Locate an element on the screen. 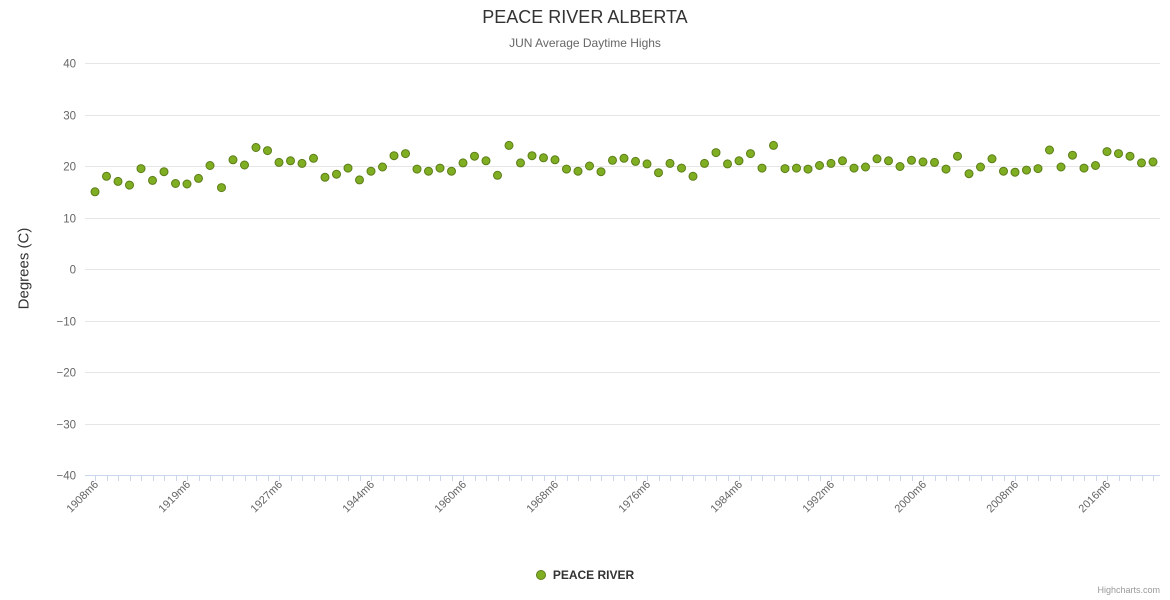 The image size is (1170, 600). highcharts-credits-link: Highcharts.com is located at coordinates (1128, 590).